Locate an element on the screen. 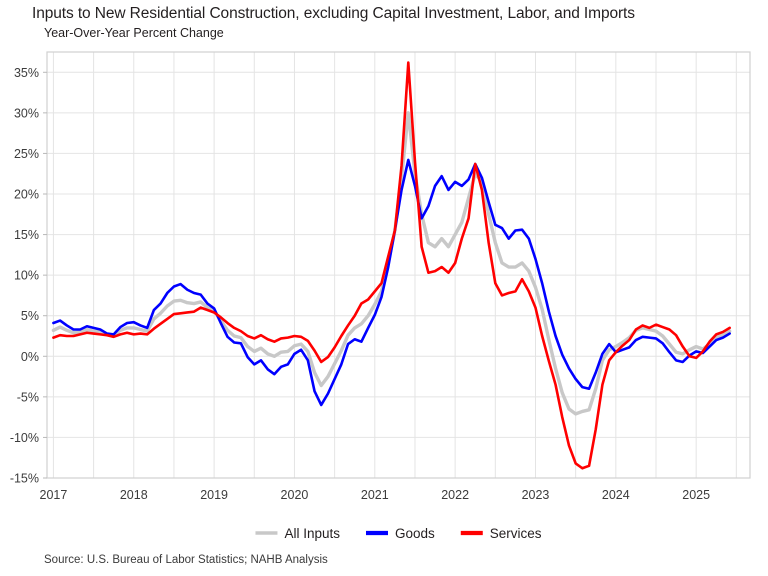  y-axis-tick-label: -15% is located at coordinates (24, 479).